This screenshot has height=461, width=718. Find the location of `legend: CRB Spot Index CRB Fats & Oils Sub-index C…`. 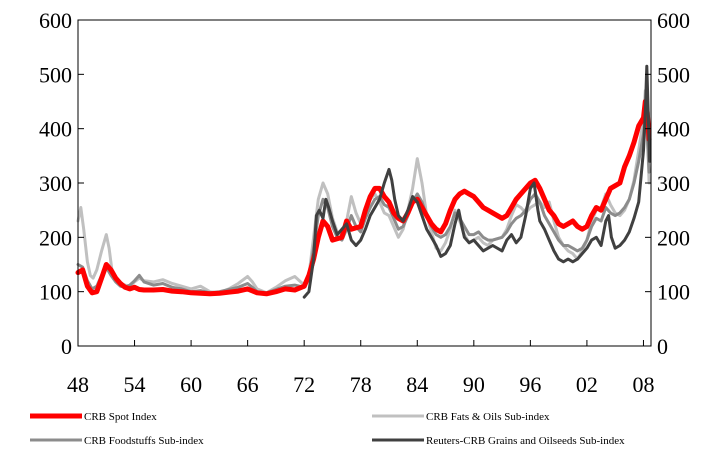

legend: CRB Spot Index CRB Fats & Oils Sub-index C… is located at coordinates (327, 429).